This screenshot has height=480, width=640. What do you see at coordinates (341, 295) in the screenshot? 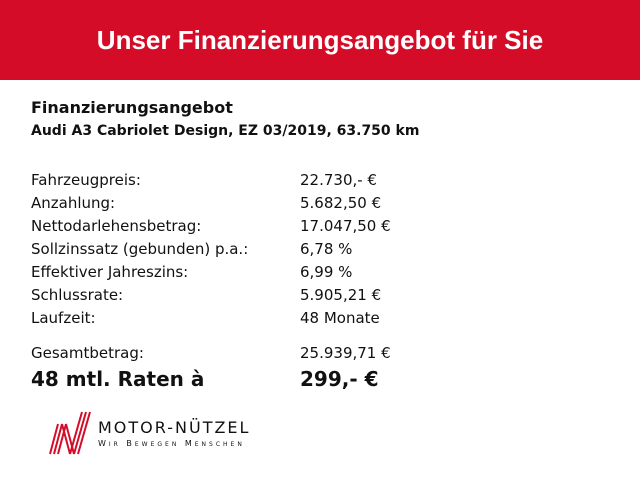
I see `detail-value: 5.905,21 €` at bounding box center [341, 295].